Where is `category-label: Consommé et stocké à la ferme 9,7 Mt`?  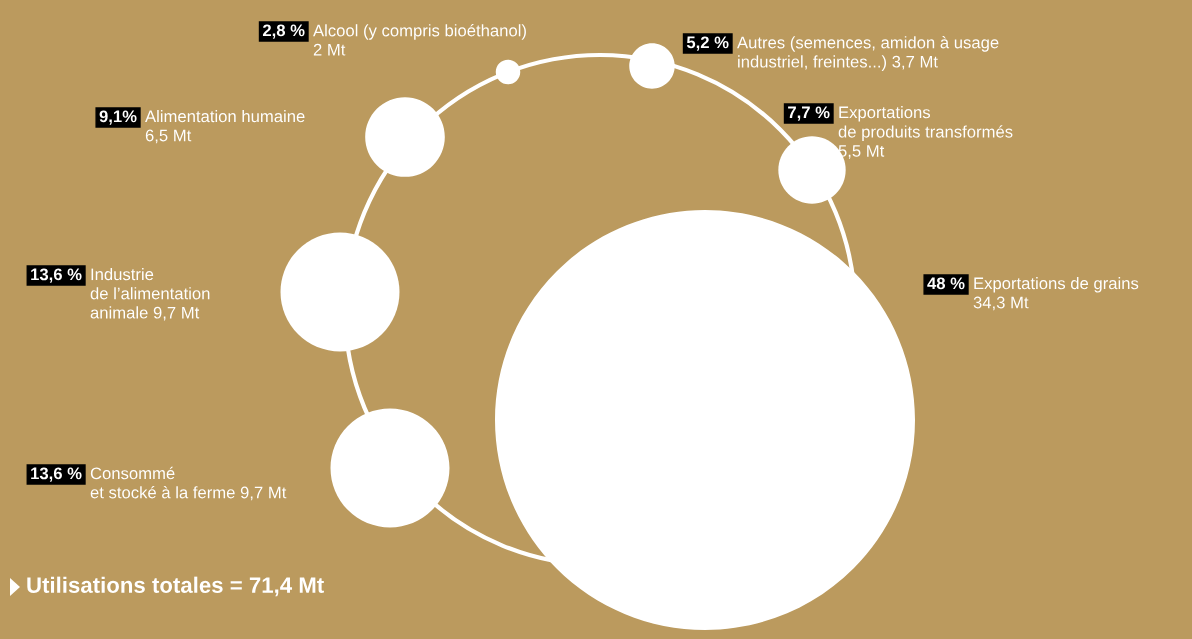
category-label: Consommé et stocké à la ferme 9,7 Mt is located at coordinates (188, 483).